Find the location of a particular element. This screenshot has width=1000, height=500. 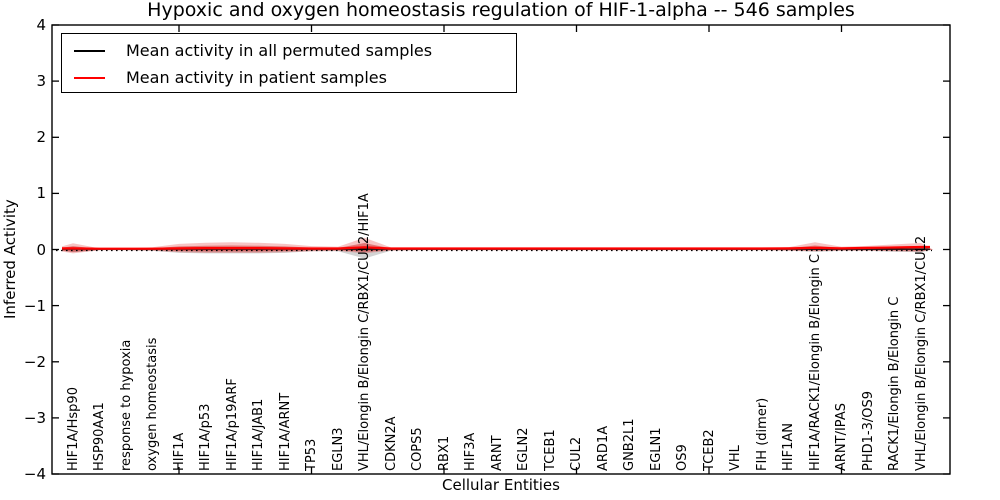

x-tick-label: TP53 is located at coordinates (311, 454).